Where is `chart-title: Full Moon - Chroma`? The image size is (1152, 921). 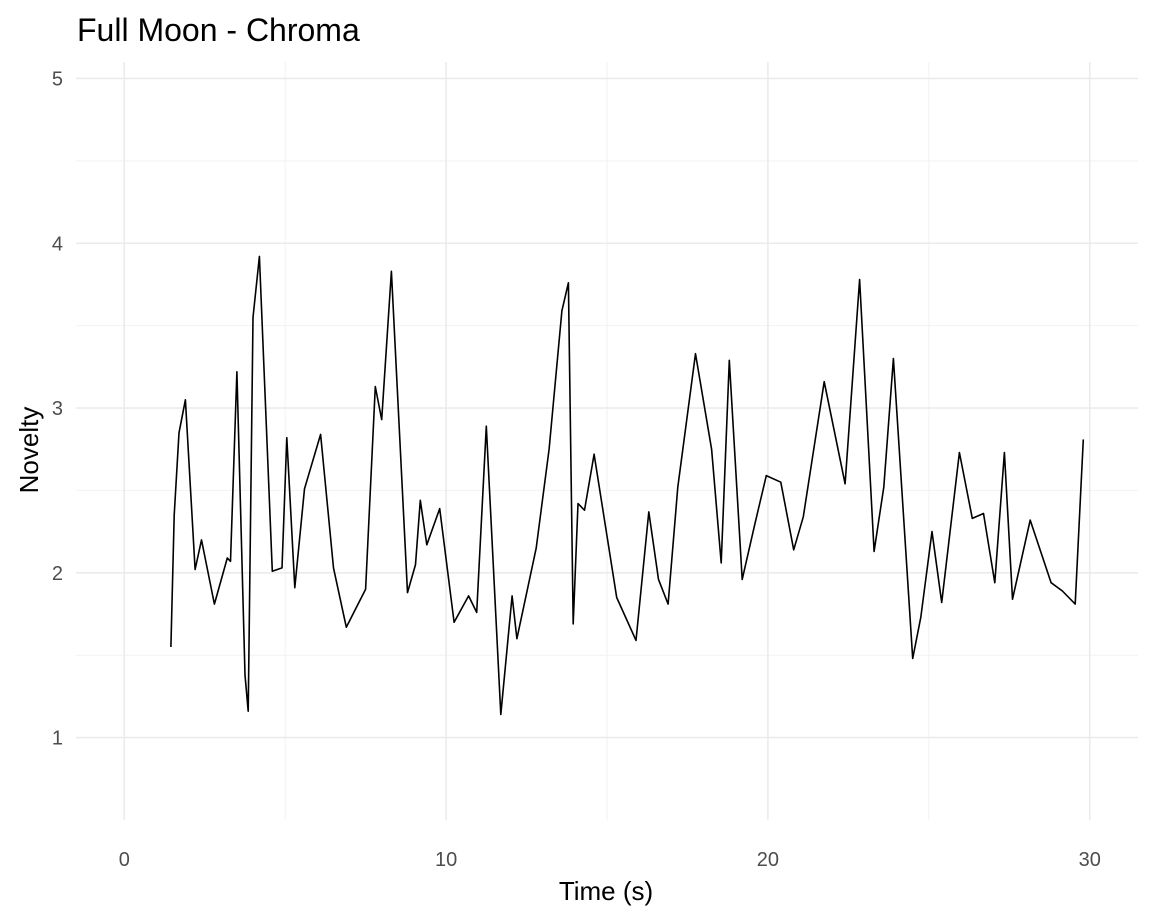 chart-title: Full Moon - Chroma is located at coordinates (218, 30).